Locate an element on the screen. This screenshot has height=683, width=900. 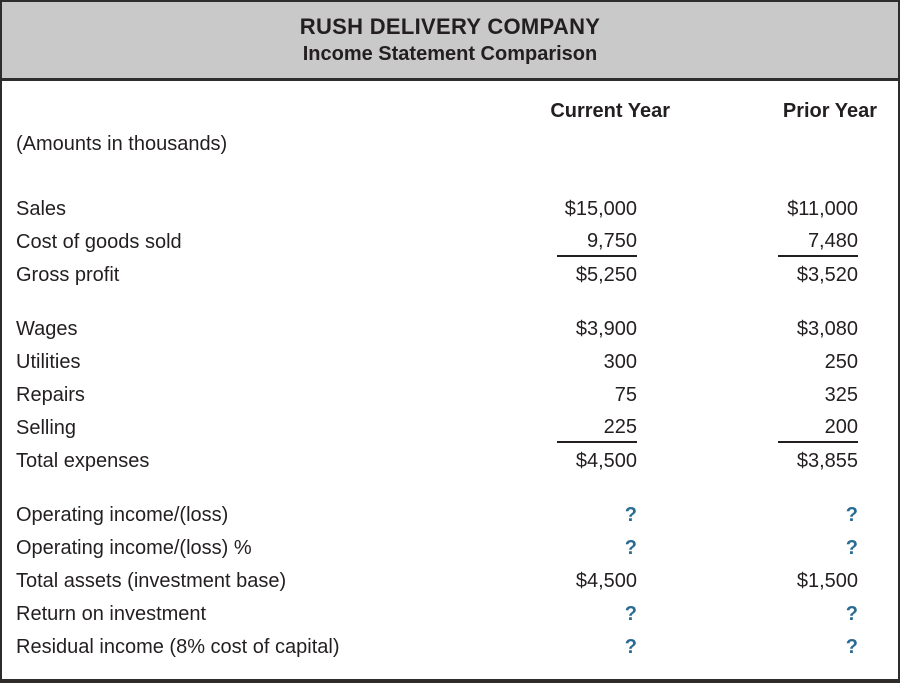
prior-year-value: 200 is located at coordinates (747, 429).